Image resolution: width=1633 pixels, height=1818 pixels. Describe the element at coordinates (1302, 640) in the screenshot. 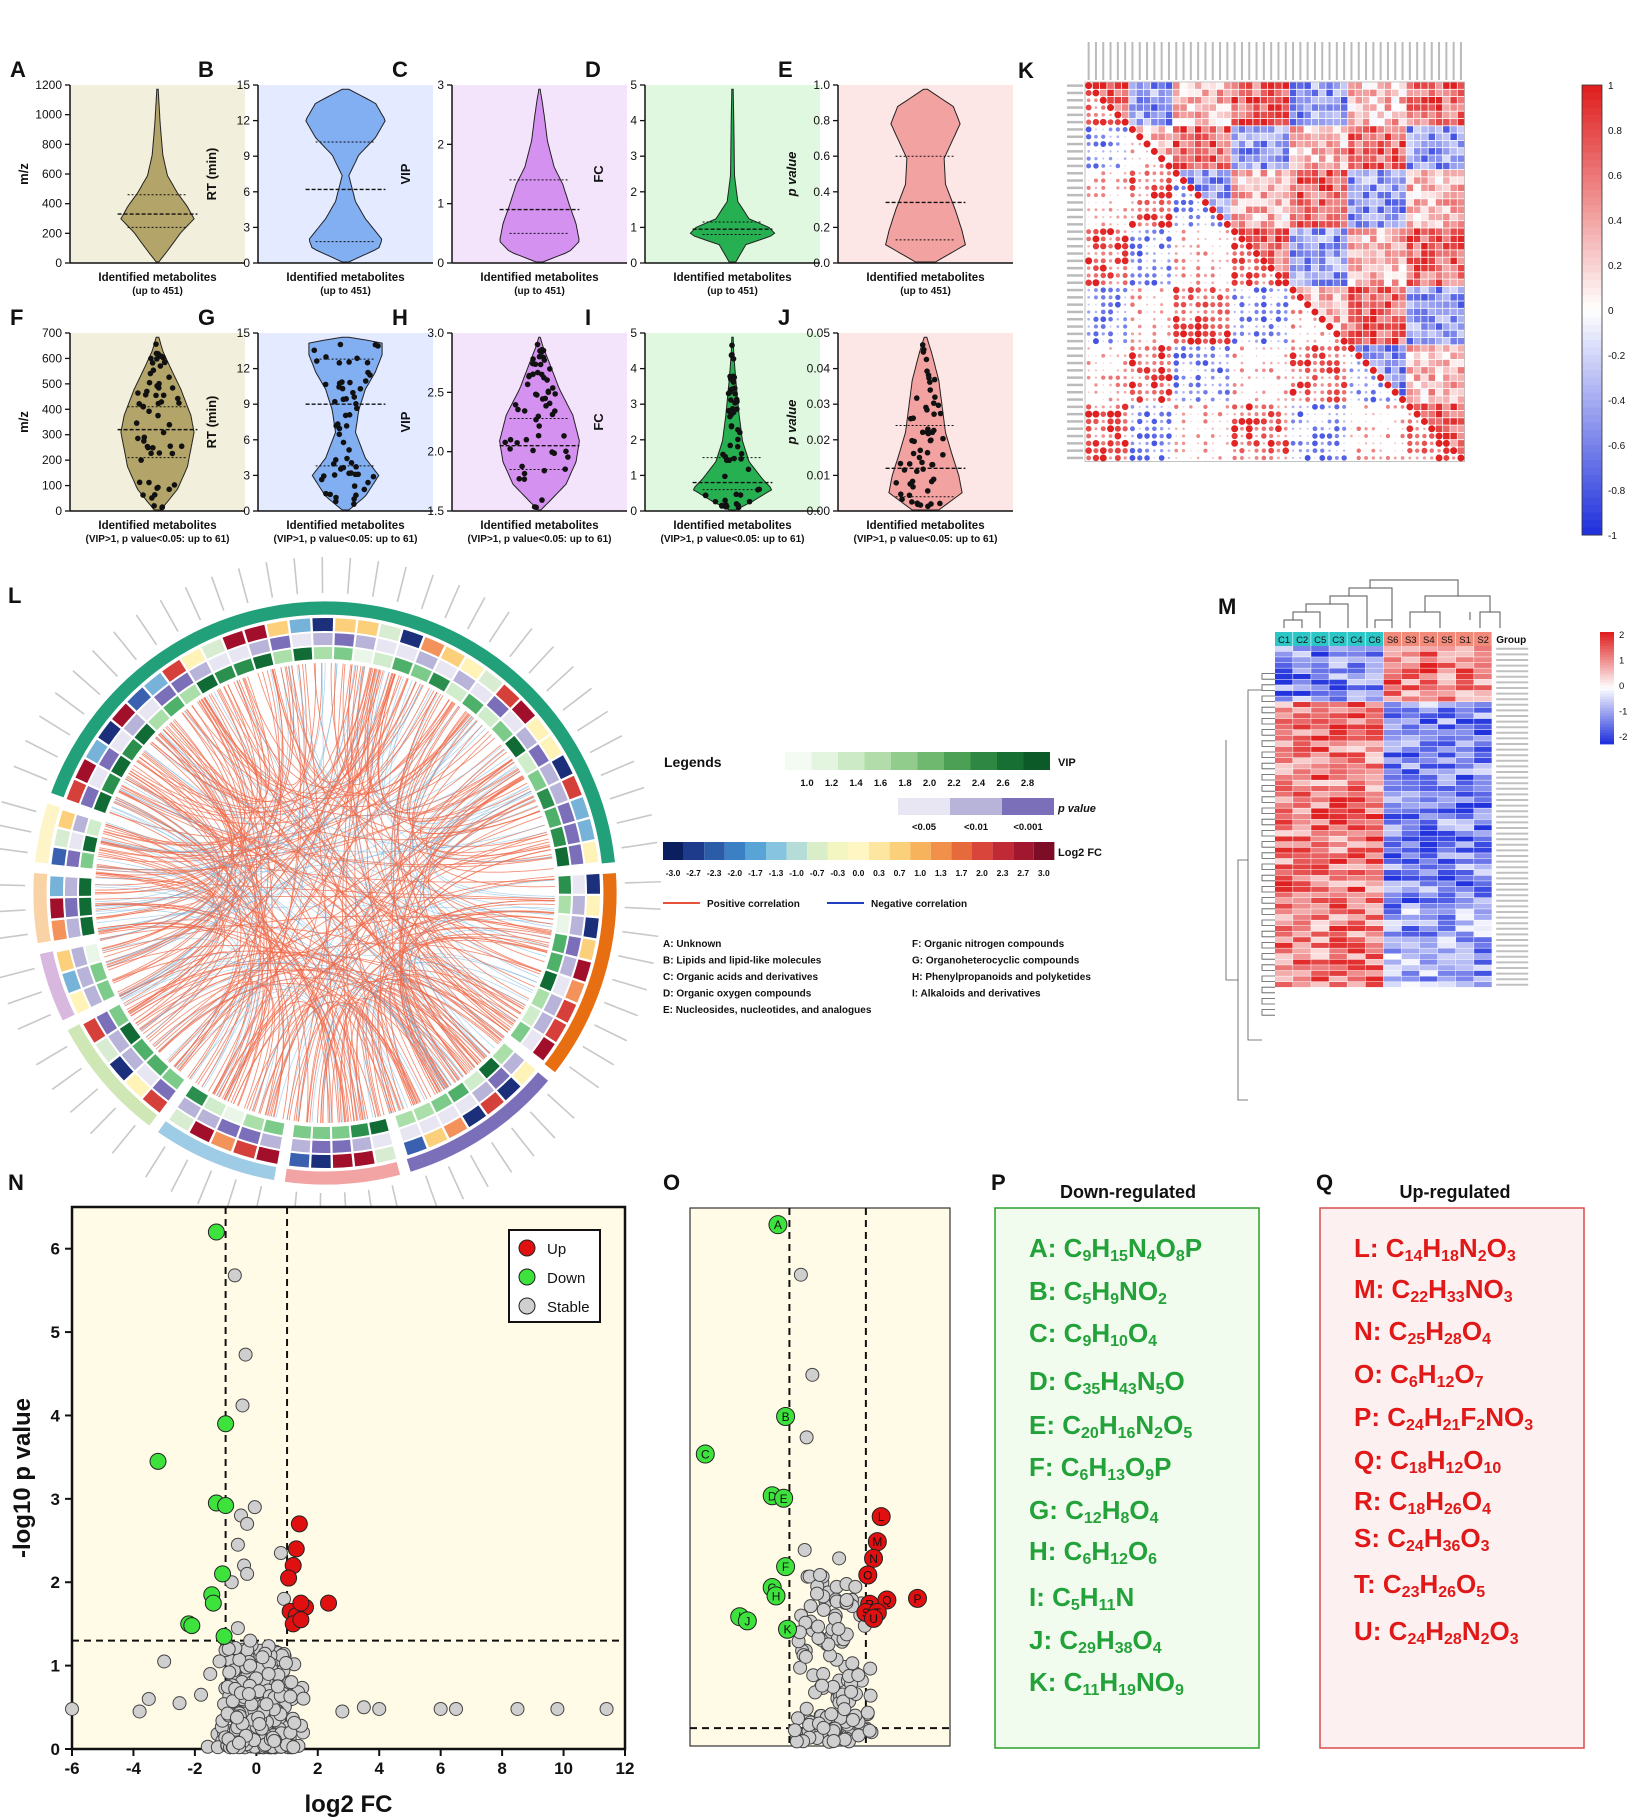

I see `group-header-label: C2` at that location.